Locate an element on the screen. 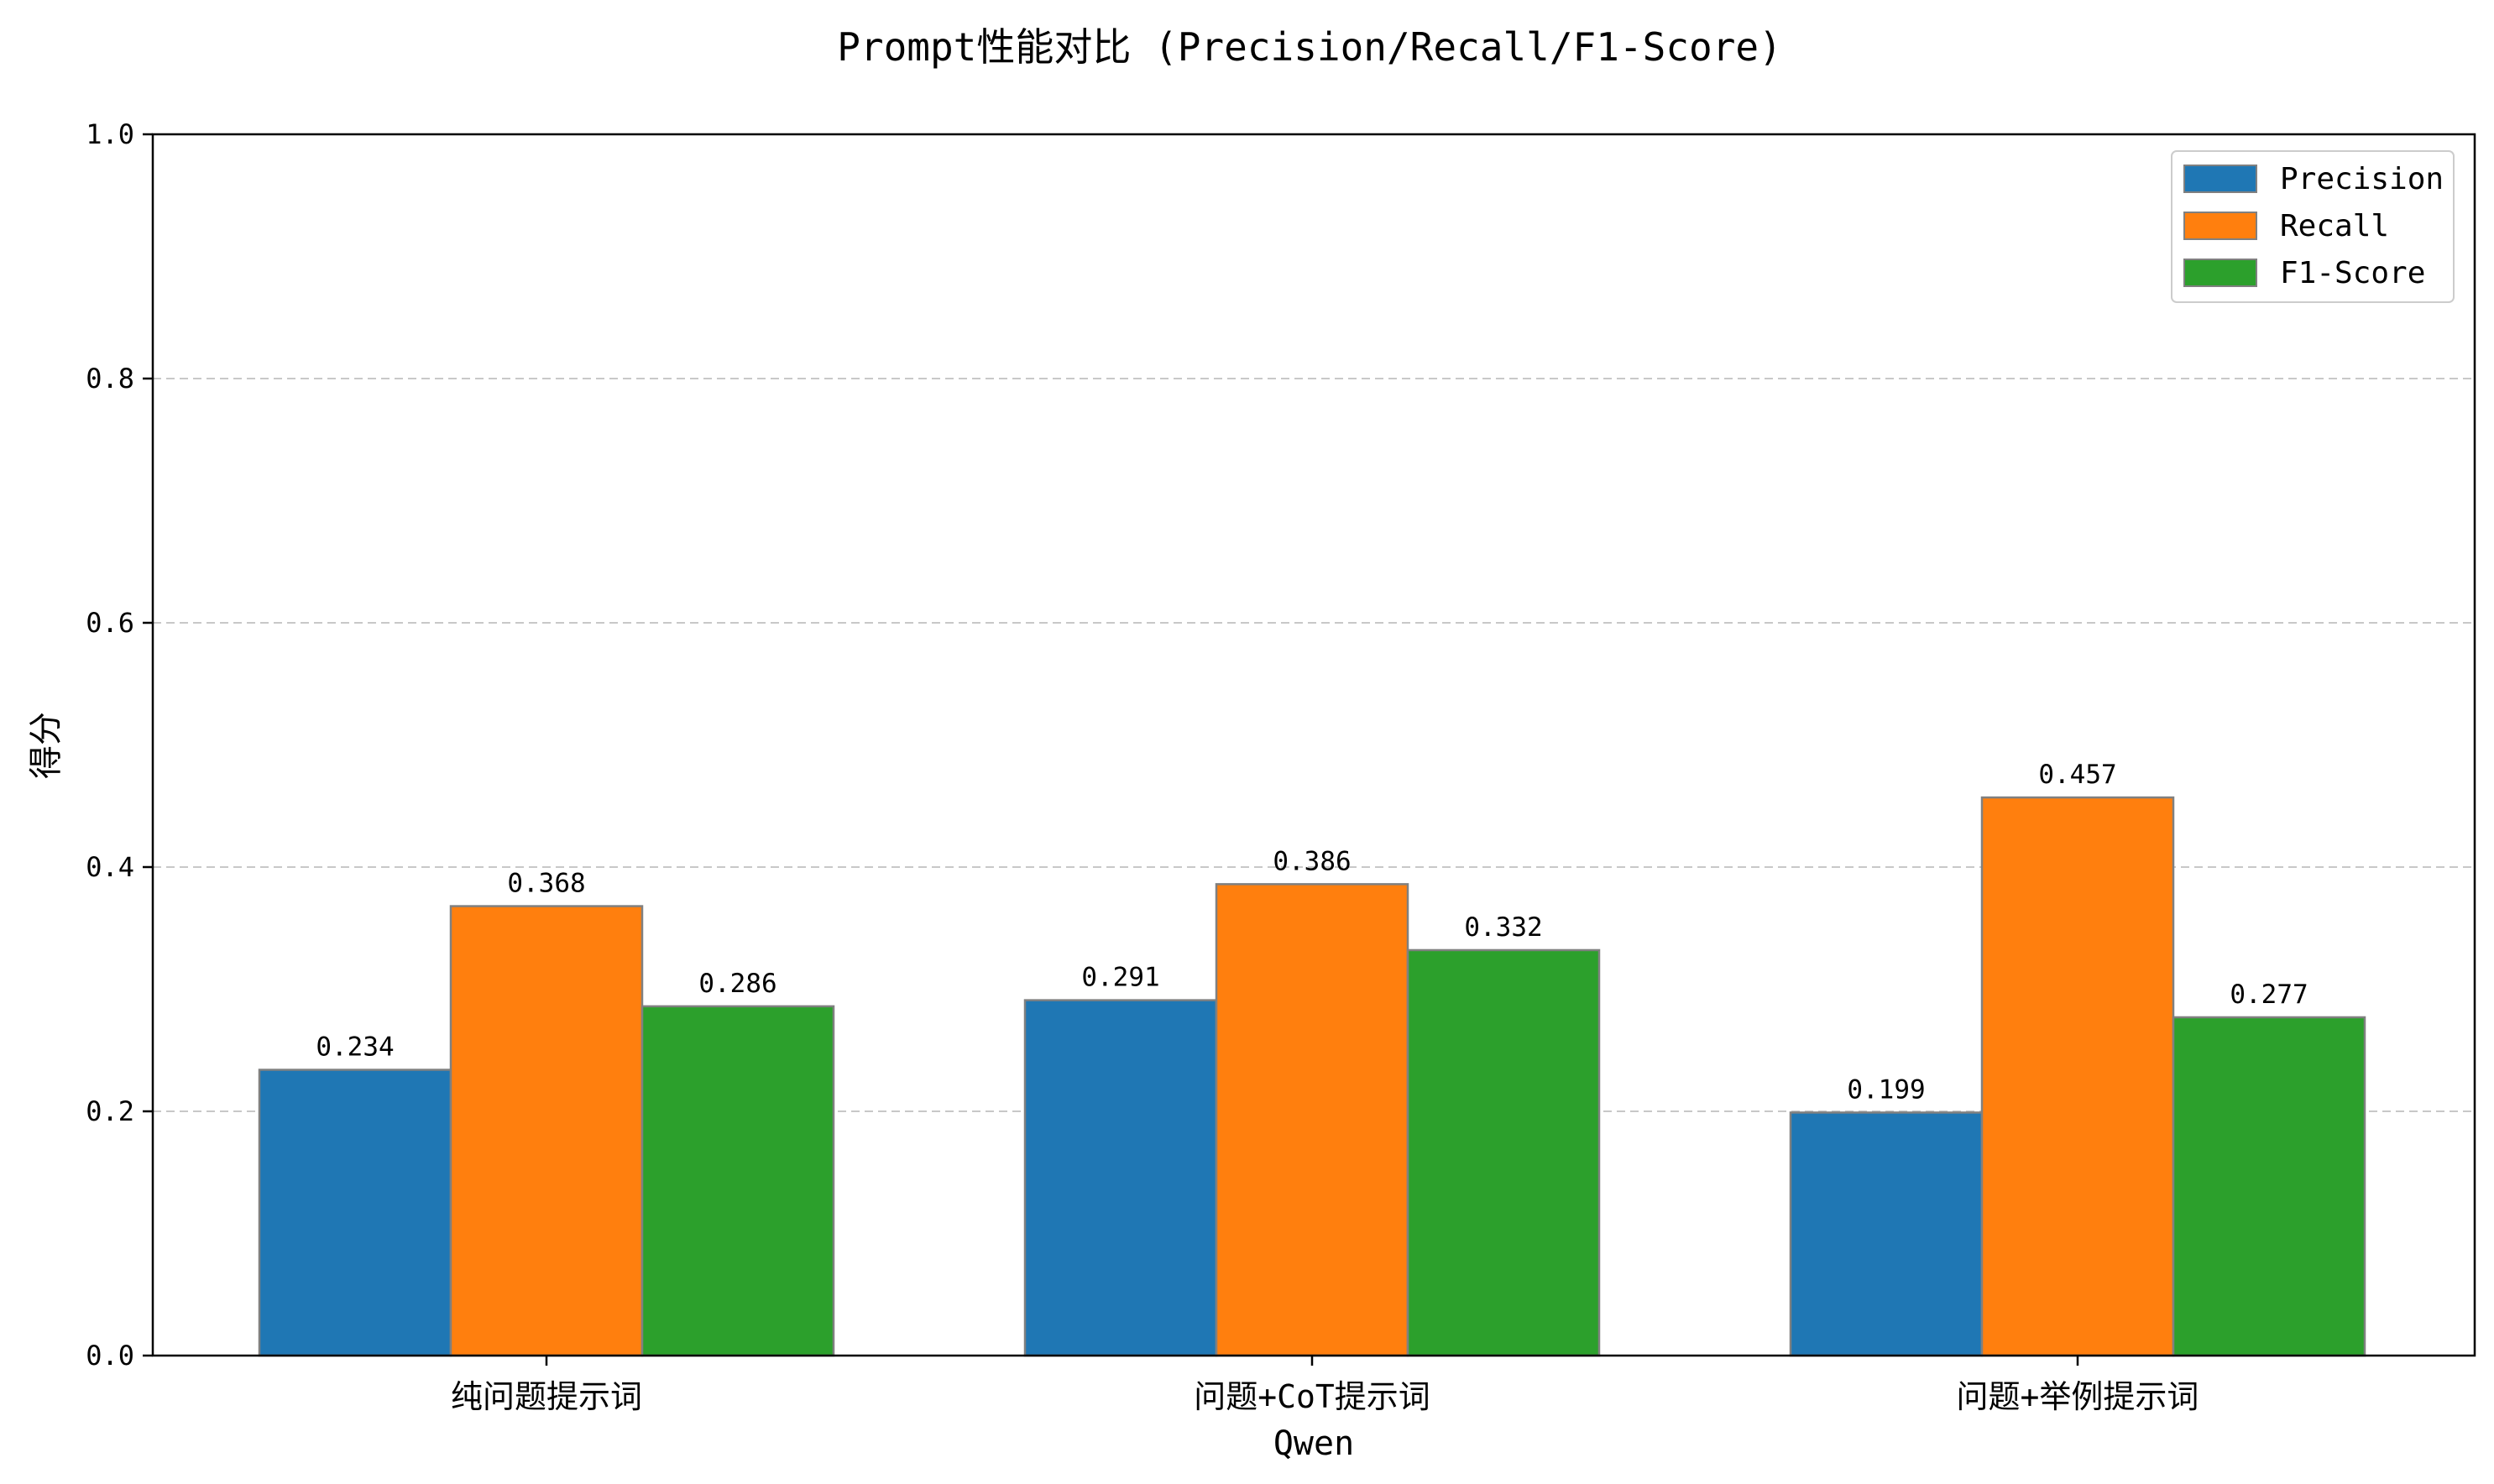 This screenshot has width=2494, height=1484. x-axis-label: Qwen is located at coordinates (1313, 1443).